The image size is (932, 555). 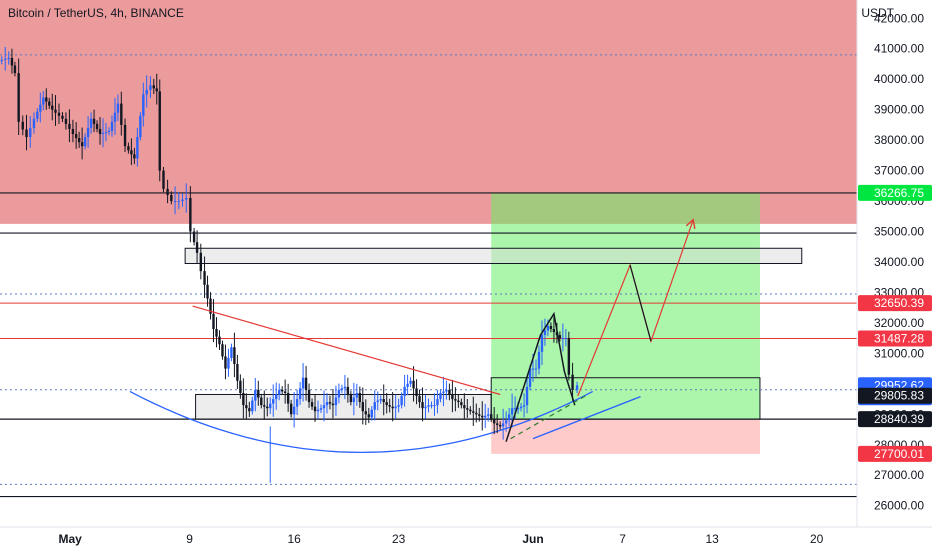 What do you see at coordinates (899, 475) in the screenshot?
I see `price-tick-label: 27000.00` at bounding box center [899, 475].